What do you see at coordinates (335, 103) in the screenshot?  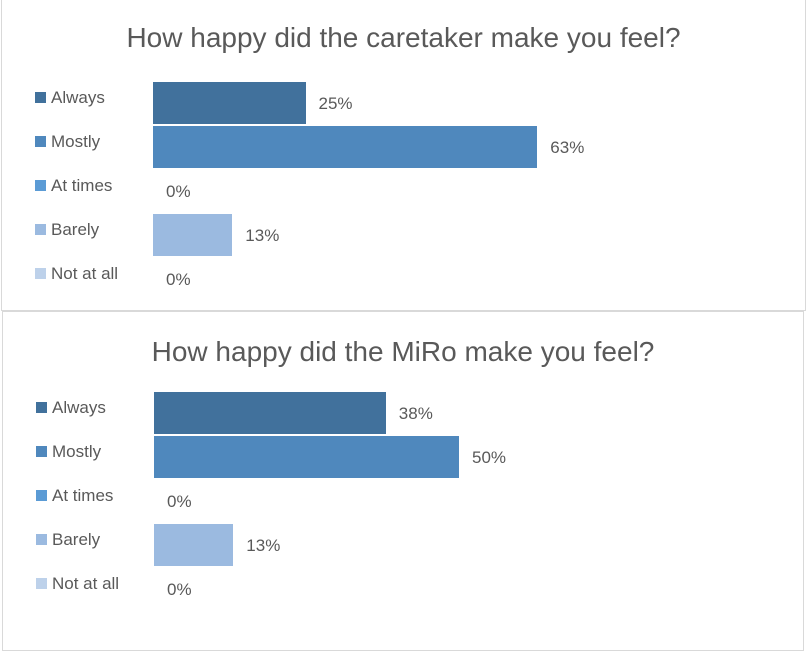 I see `data-label: 25%` at bounding box center [335, 103].